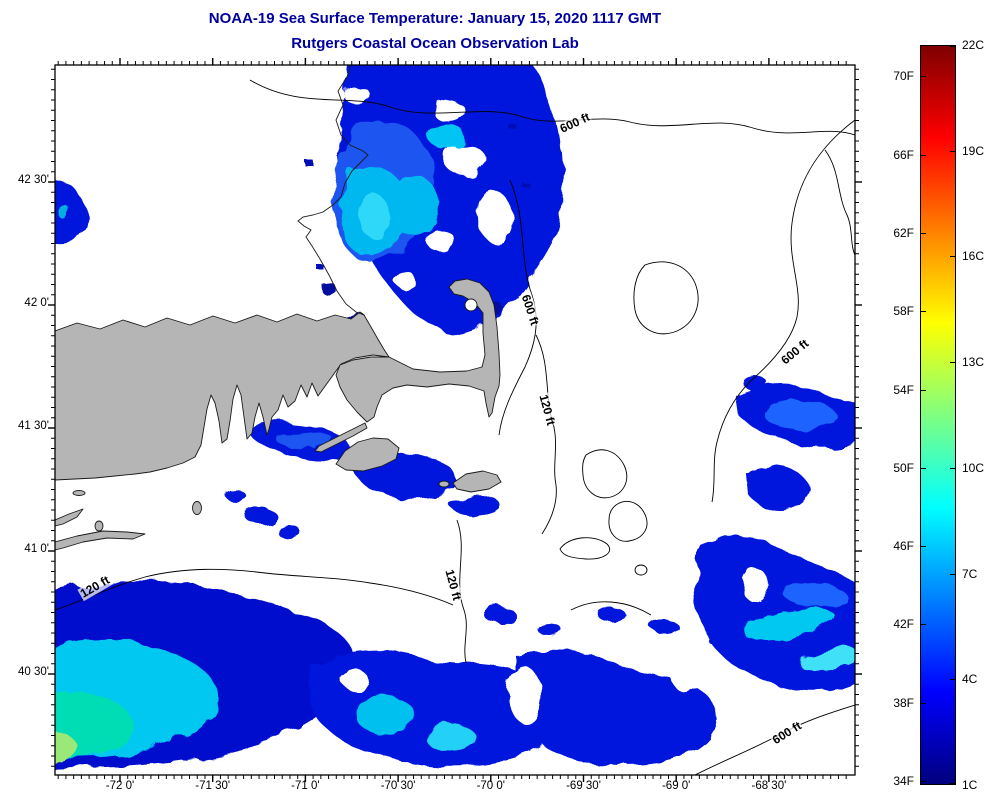  Describe the element at coordinates (970, 573) in the screenshot. I see `colorbar-c-label: 7C` at that location.